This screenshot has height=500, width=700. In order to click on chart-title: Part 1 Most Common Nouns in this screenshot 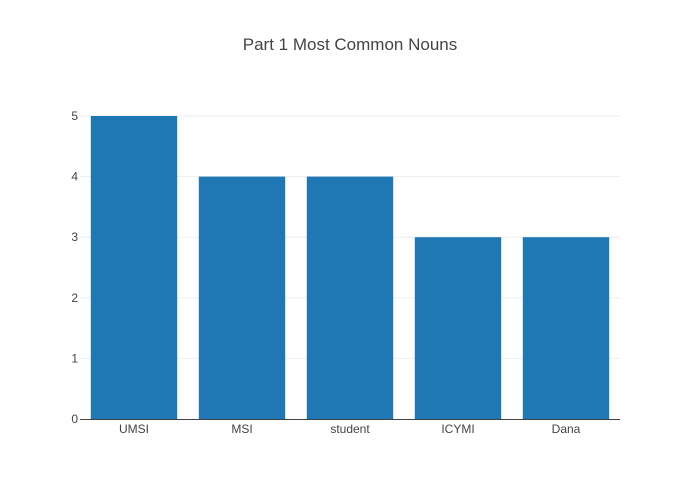, I will do `click(350, 44)`.